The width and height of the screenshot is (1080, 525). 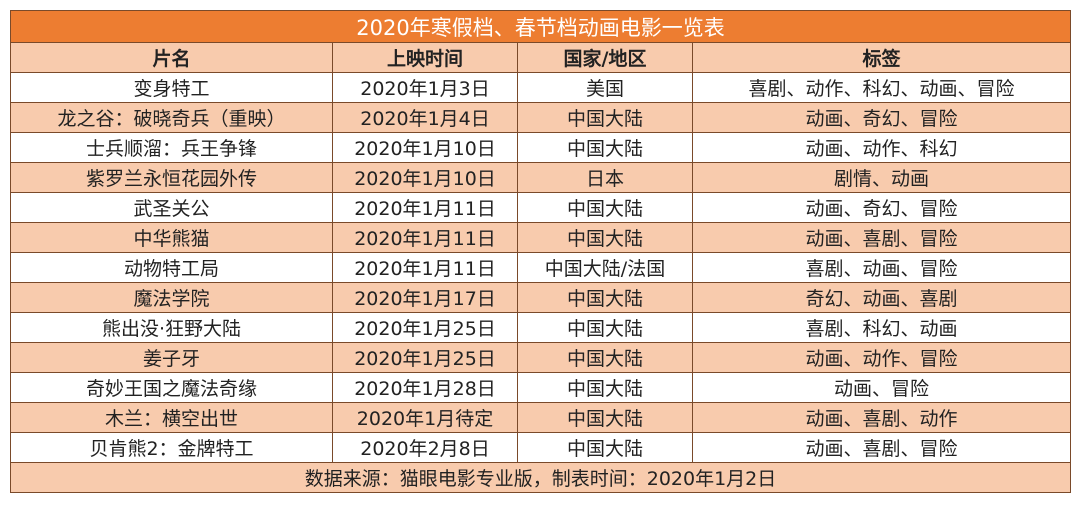 I want to click on cell-title: 武圣关公, so click(x=171, y=207).